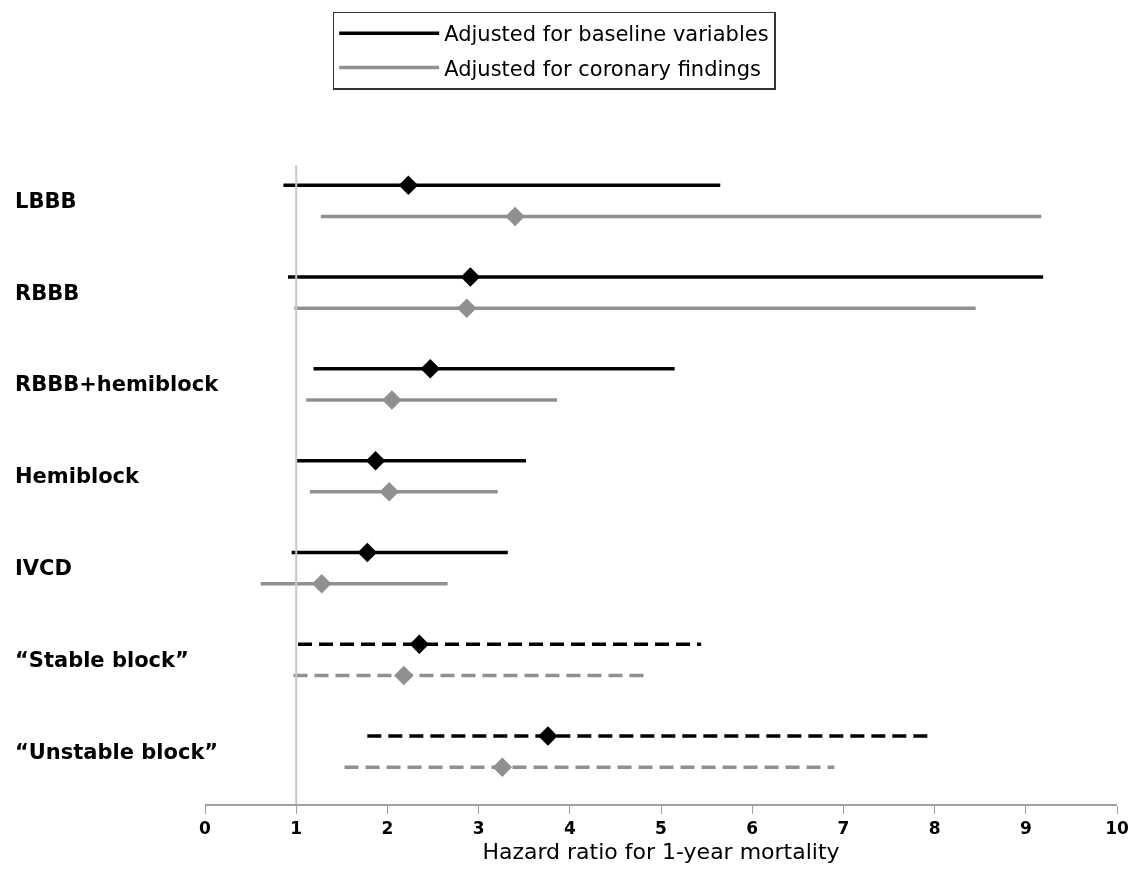 This screenshot has height=886, width=1141. Describe the element at coordinates (387, 828) in the screenshot. I see `x-tick-label: 2` at that location.